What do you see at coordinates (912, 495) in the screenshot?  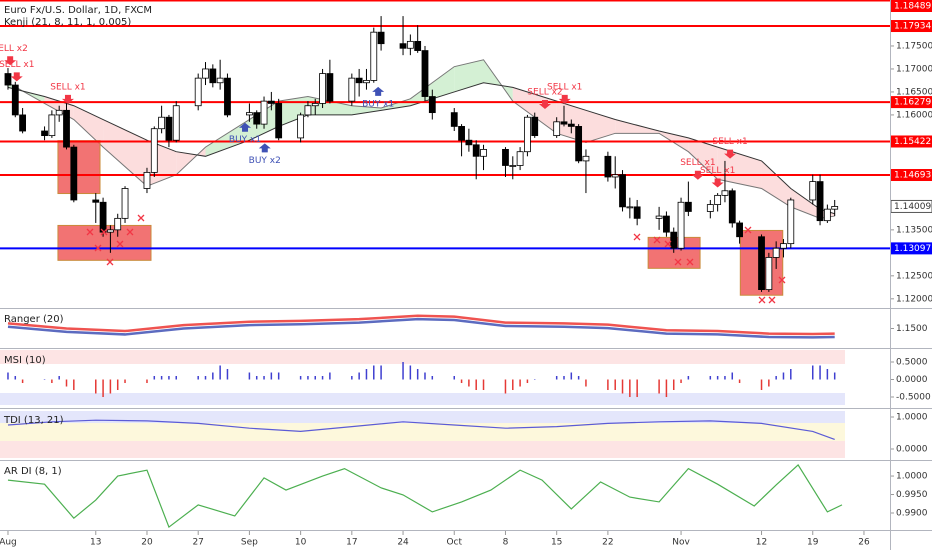 I see `y-tick-label: 0.9950` at bounding box center [912, 495].